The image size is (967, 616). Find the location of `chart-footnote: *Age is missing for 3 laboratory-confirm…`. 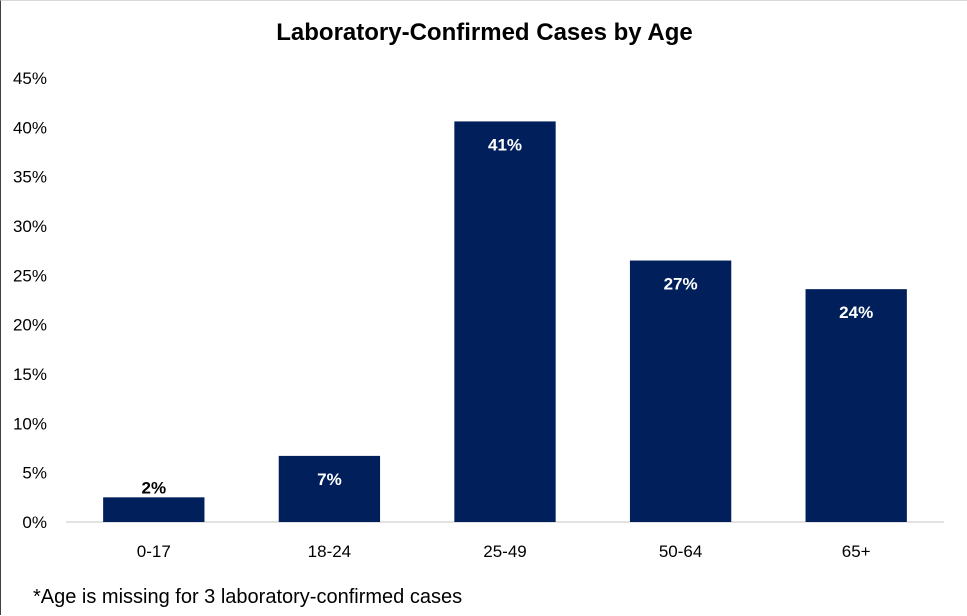

chart-footnote: *Age is missing for 3 laboratory-confirm… is located at coordinates (248, 597).